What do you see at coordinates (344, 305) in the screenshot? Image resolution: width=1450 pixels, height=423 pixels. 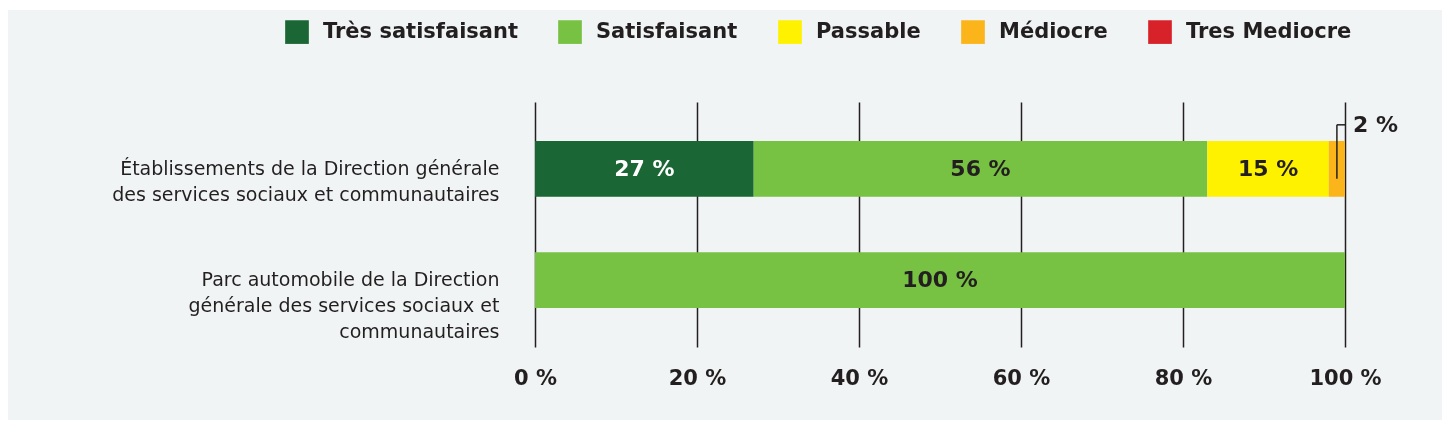 I see `y-tick-label: Parc automobile de la Direction générale des services sociaux et communautaires` at bounding box center [344, 305].